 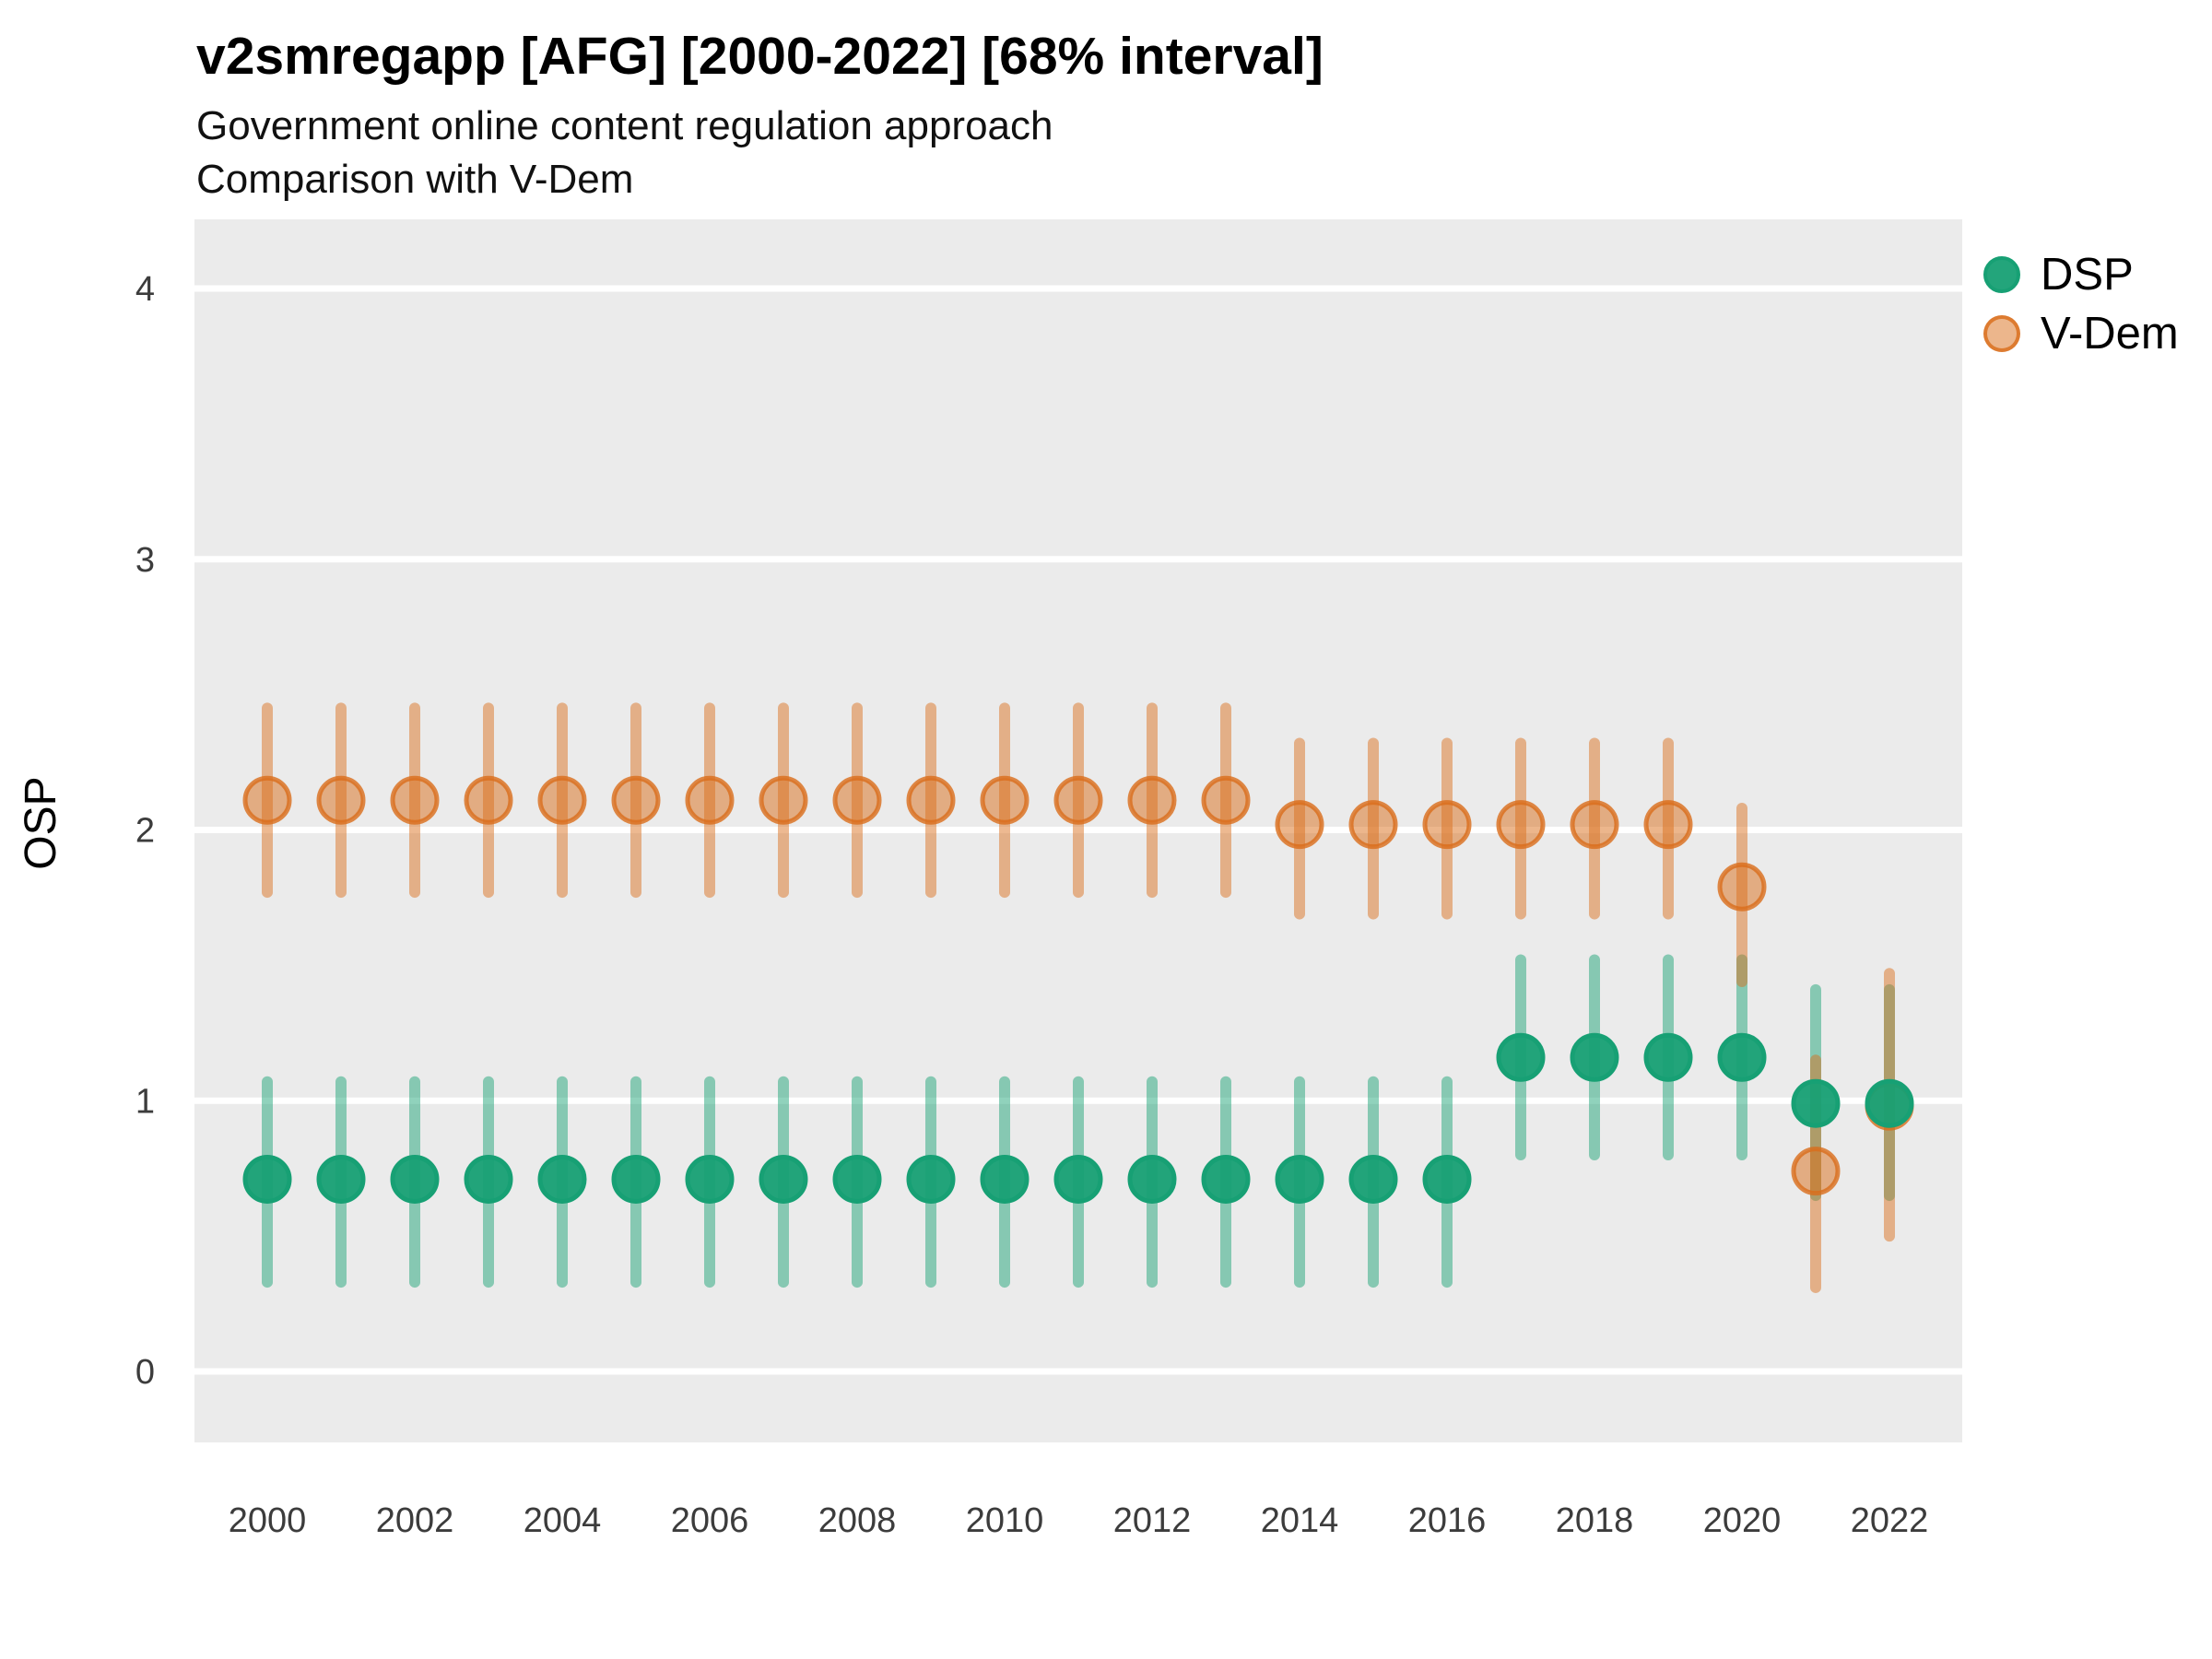 What do you see at coordinates (145, 560) in the screenshot?
I see `y-tick-label: 3` at bounding box center [145, 560].